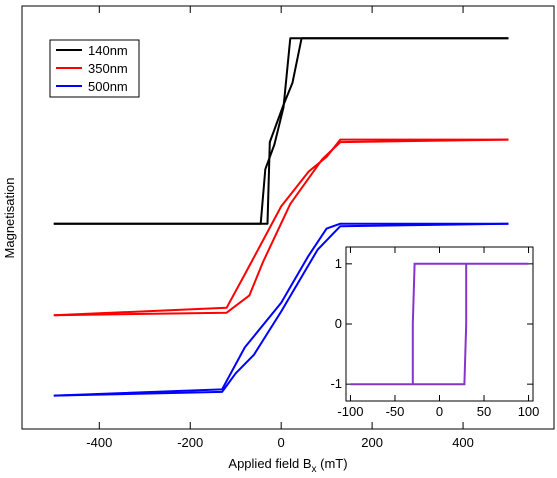 This screenshot has width=557, height=478. What do you see at coordinates (99, 442) in the screenshot?
I see `x-tick-label: -400` at bounding box center [99, 442].